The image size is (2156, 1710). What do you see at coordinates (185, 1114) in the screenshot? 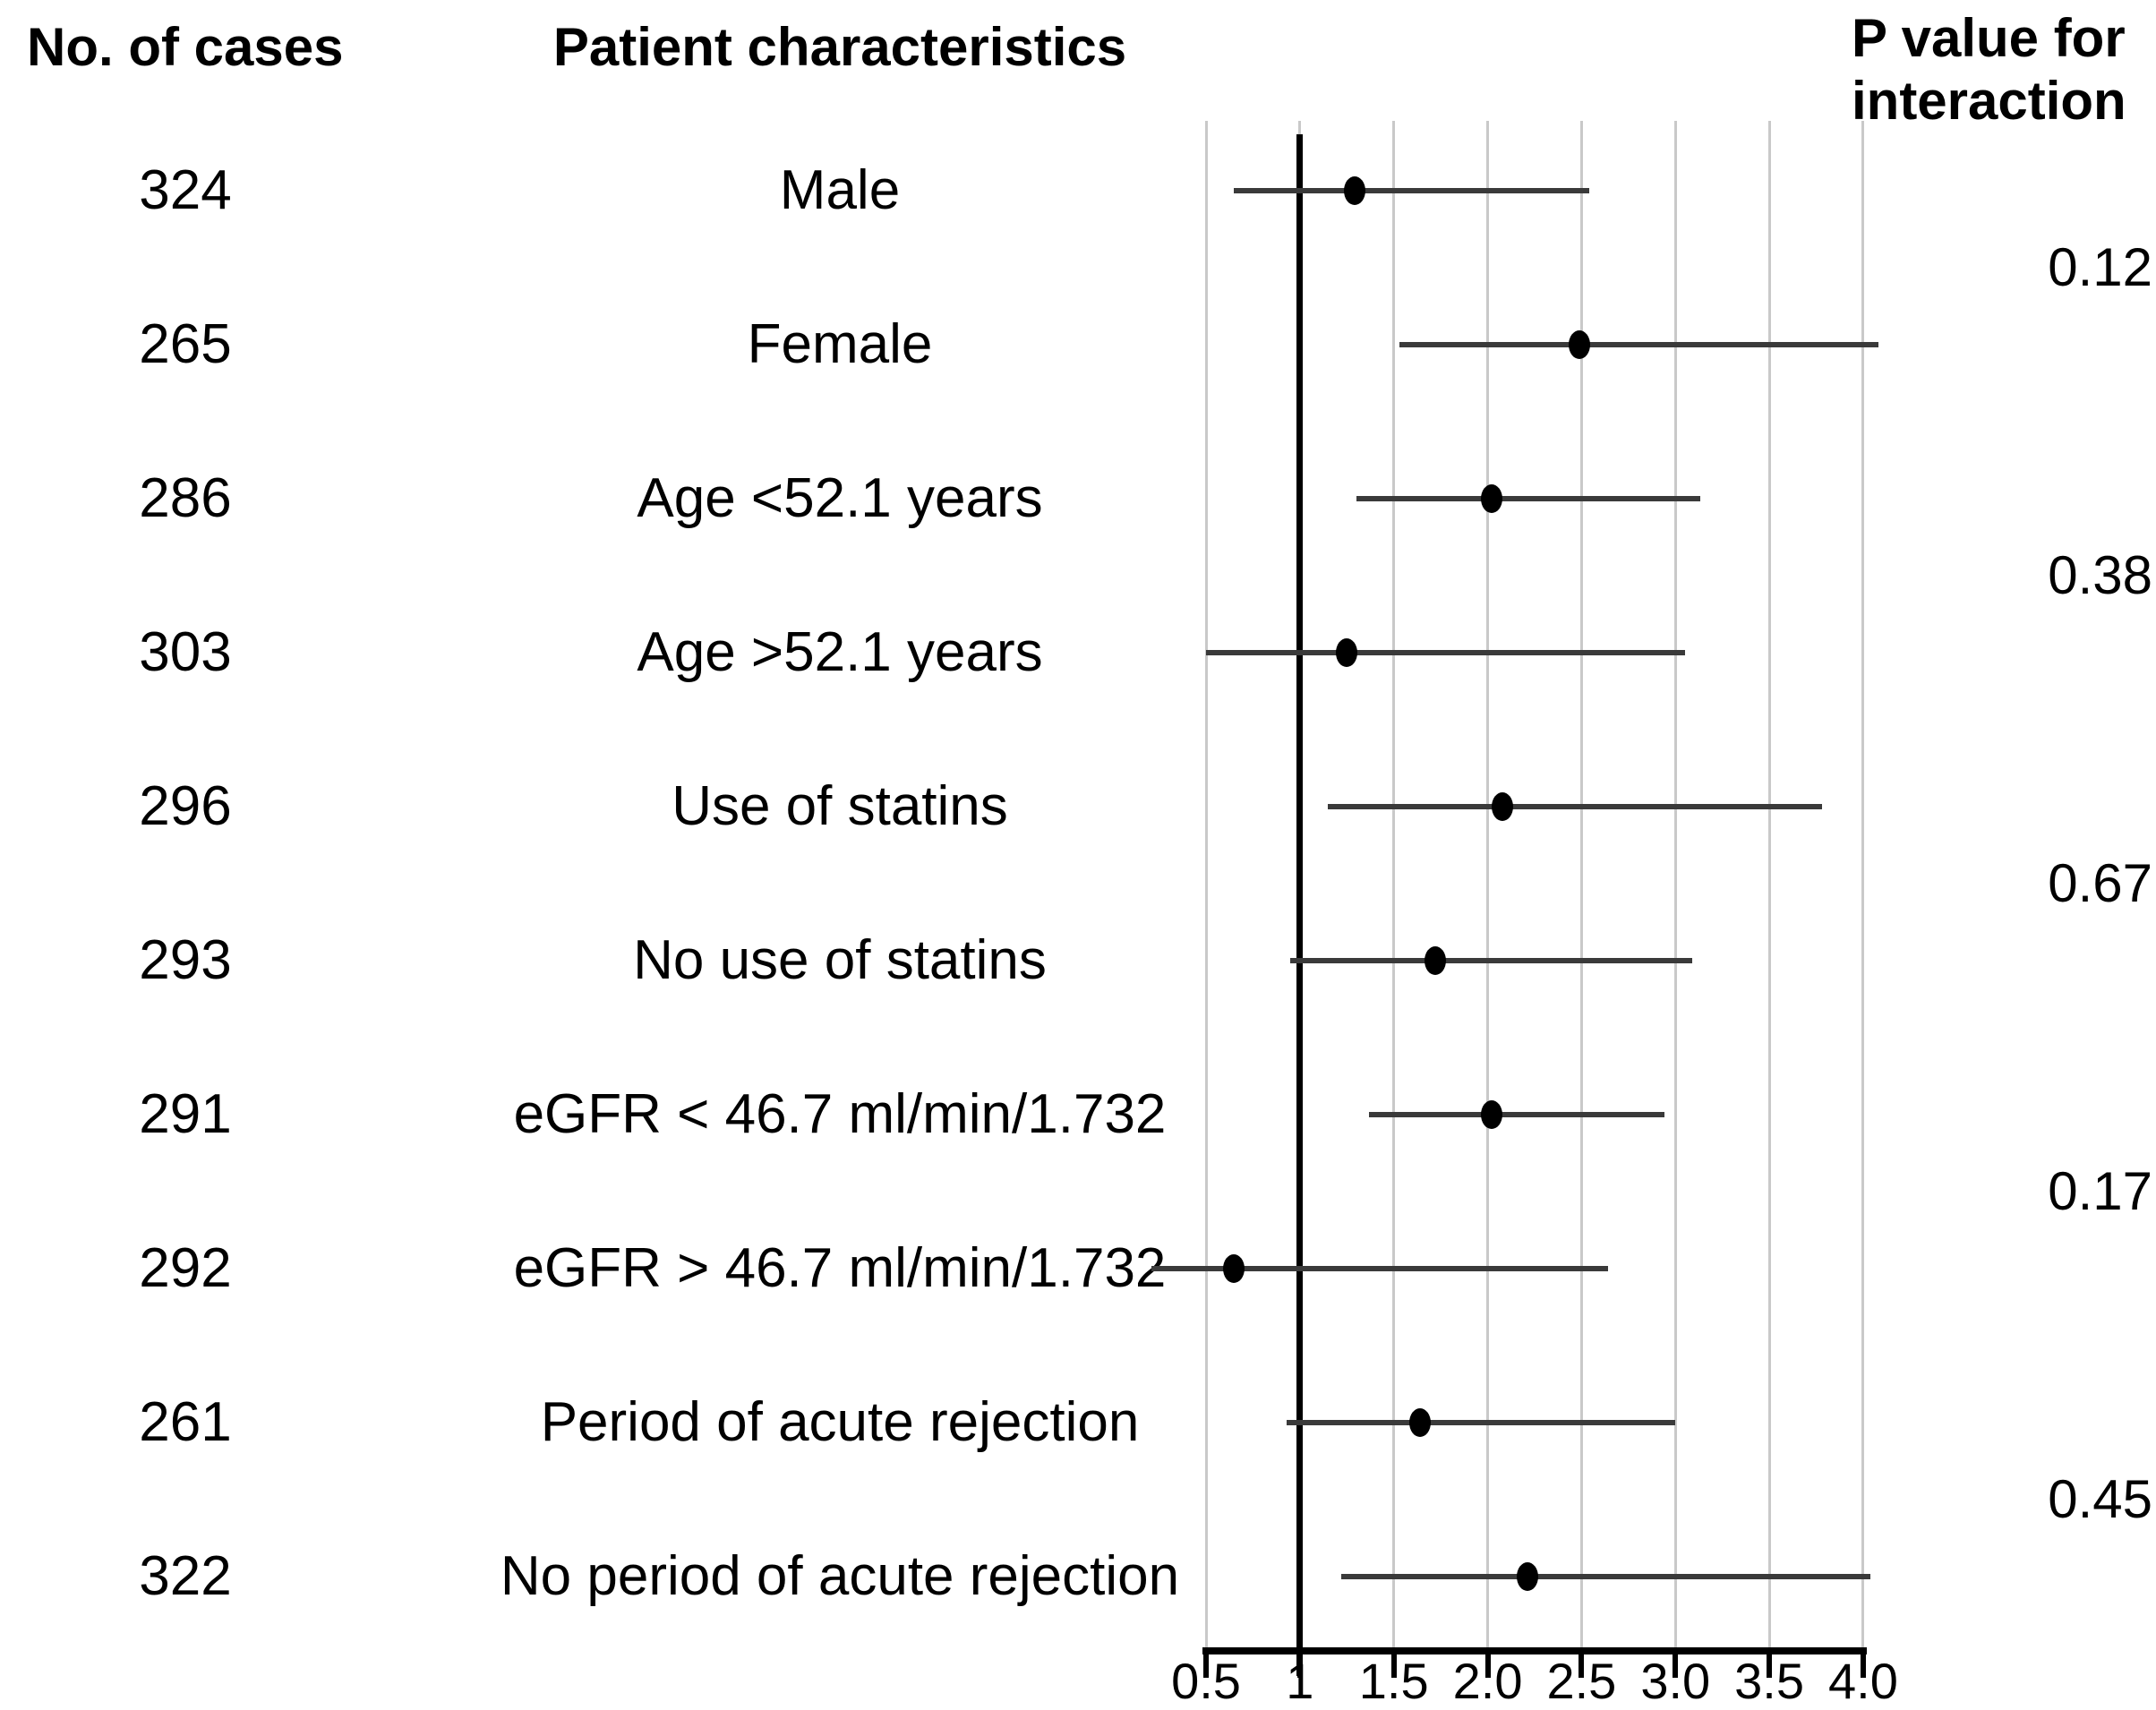
I see `row-cases: 291` at bounding box center [185, 1114].